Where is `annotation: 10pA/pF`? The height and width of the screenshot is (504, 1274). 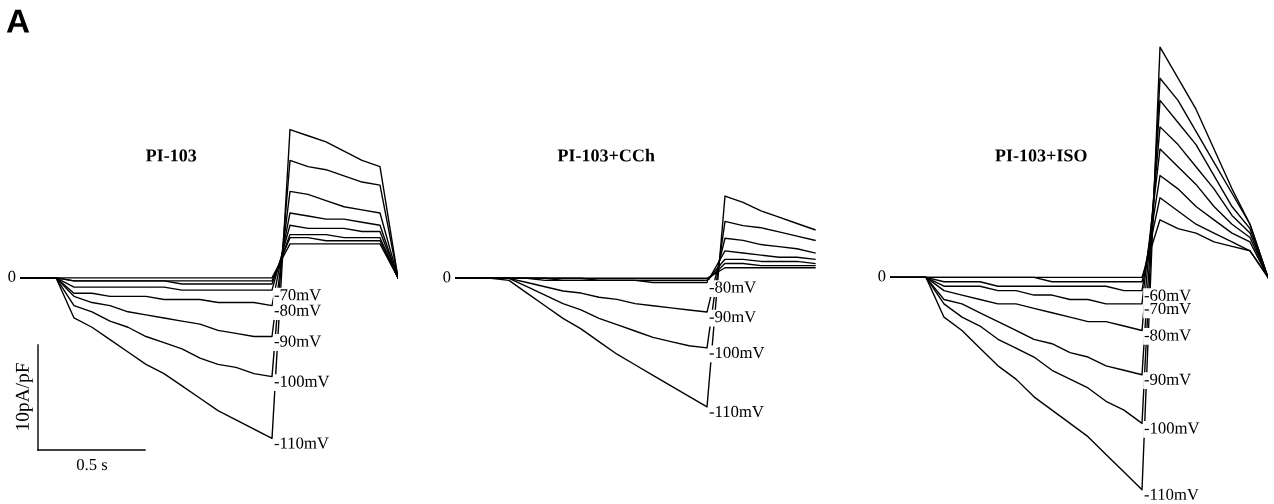
annotation: 10pA/pF is located at coordinates (24, 396).